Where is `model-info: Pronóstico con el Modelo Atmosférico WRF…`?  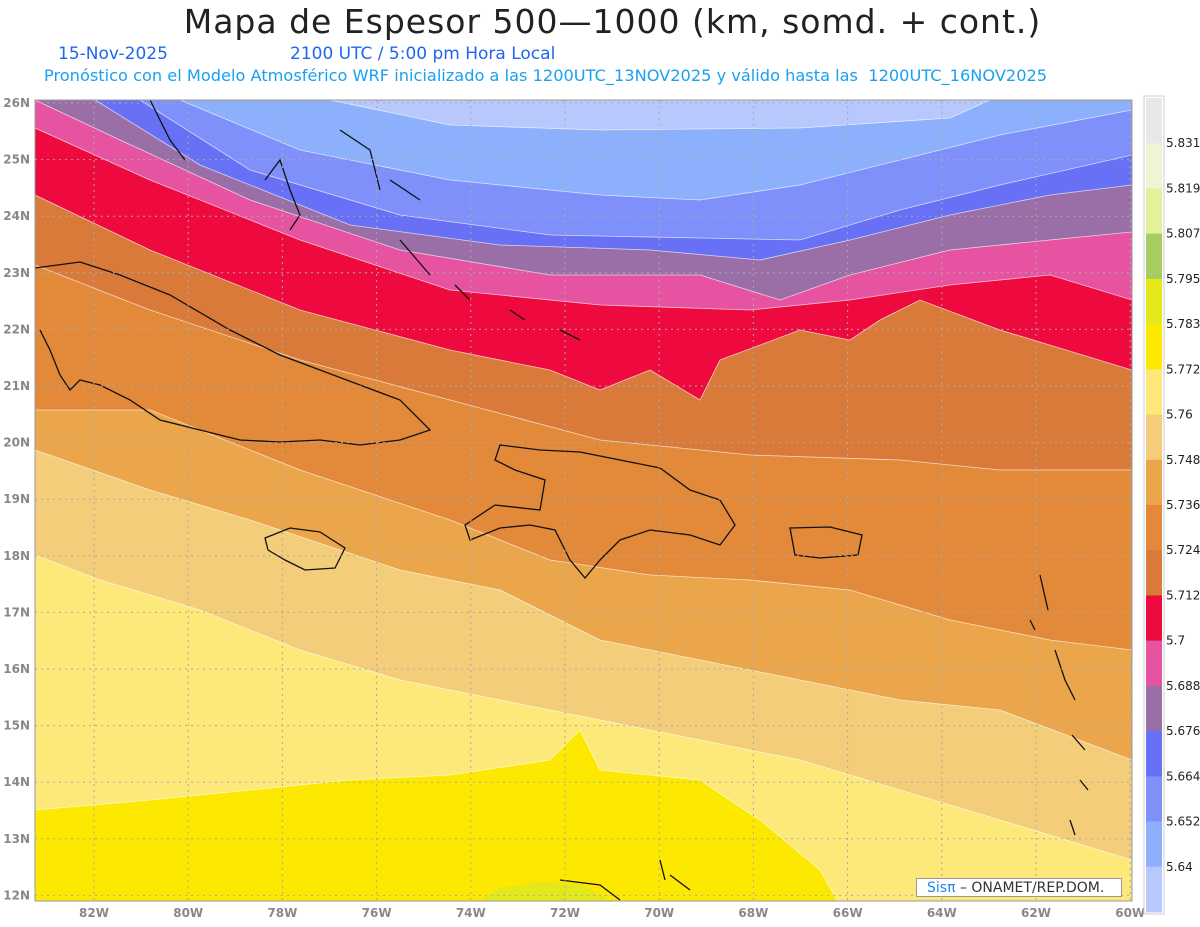 model-info: Pronóstico con el Modelo Atmosférico WRF… is located at coordinates (546, 75).